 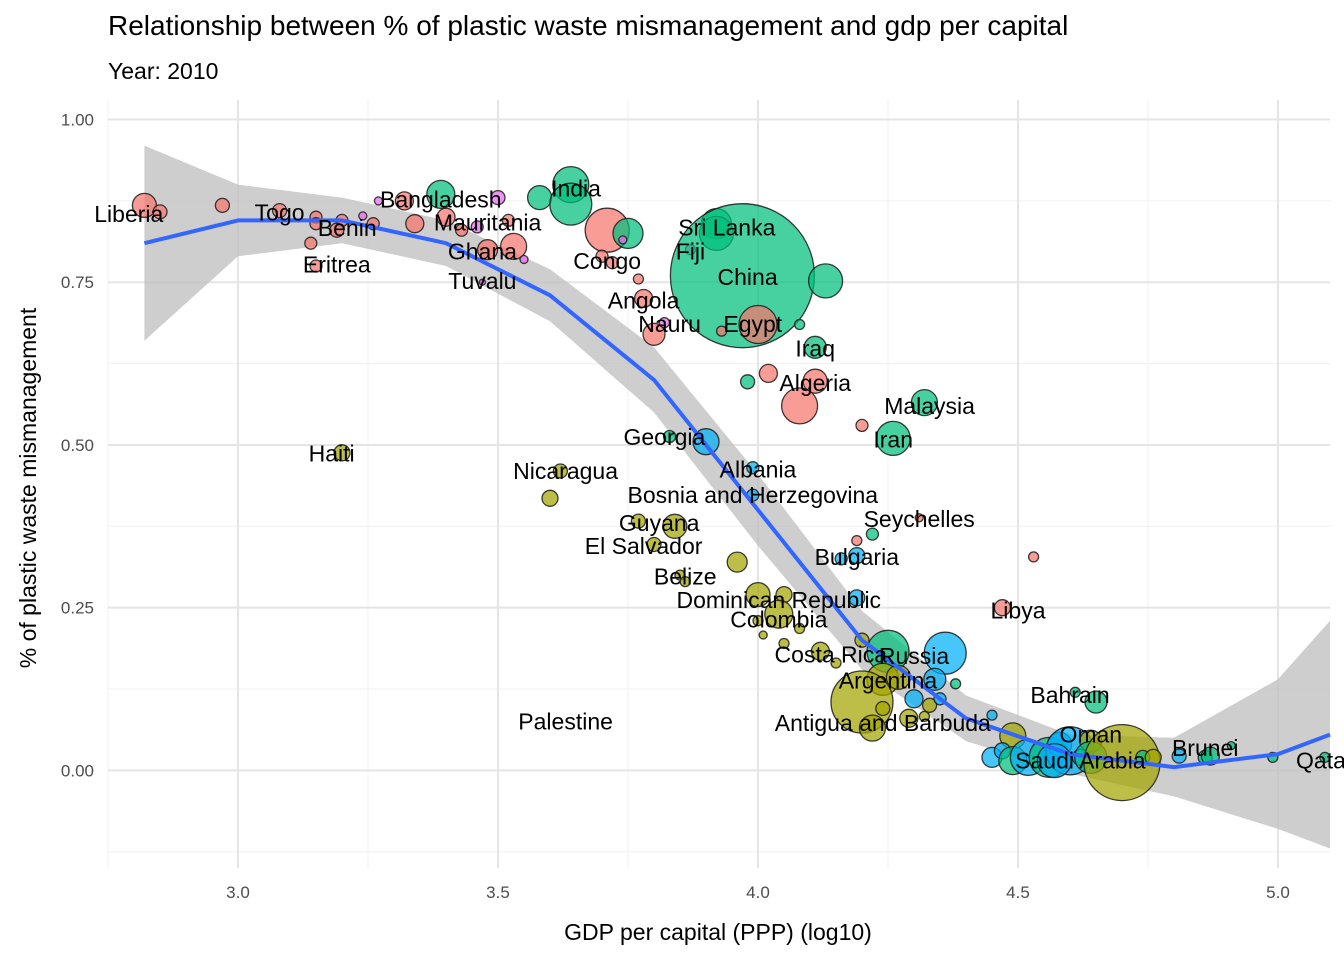 I want to click on point-label: Malaysia, so click(x=929, y=406).